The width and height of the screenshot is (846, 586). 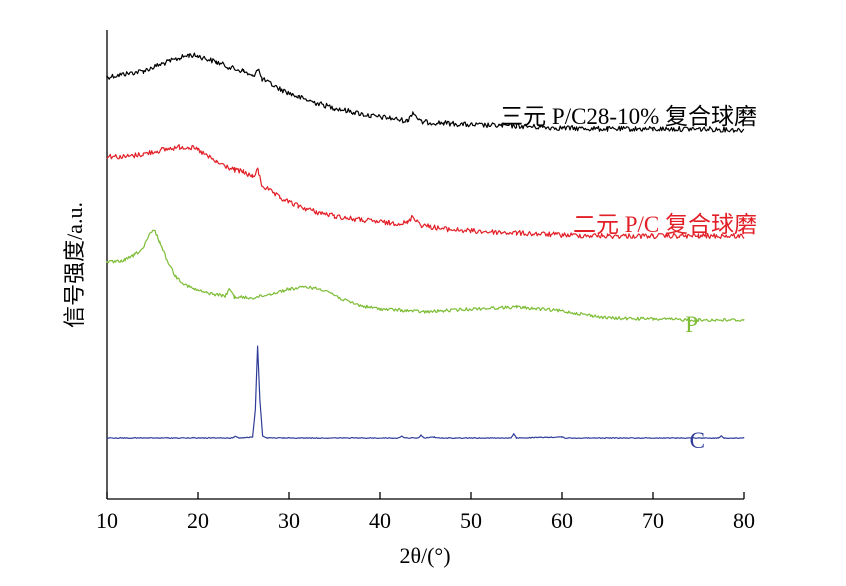 What do you see at coordinates (653, 520) in the screenshot?
I see `x-tick-label-70: 70` at bounding box center [653, 520].